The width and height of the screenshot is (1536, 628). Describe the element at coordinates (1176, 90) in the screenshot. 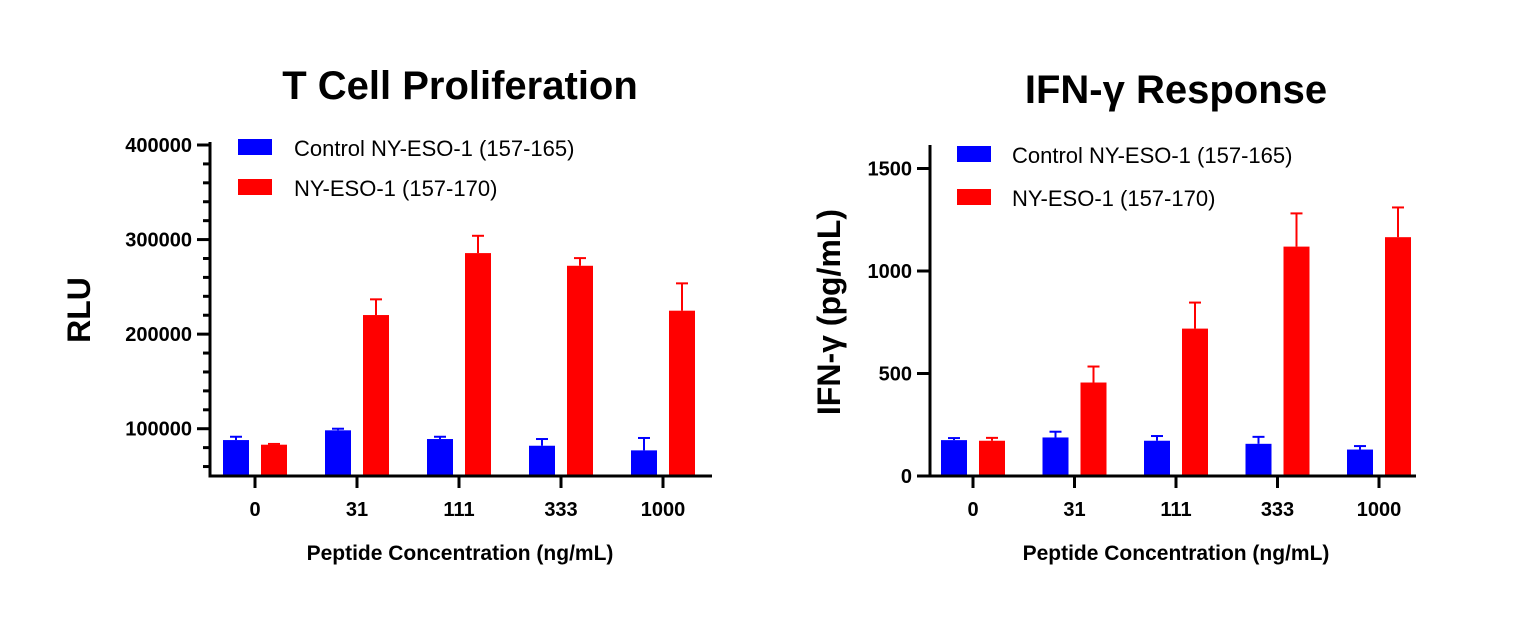

I see `chart-title: IFN-γ Response` at that location.